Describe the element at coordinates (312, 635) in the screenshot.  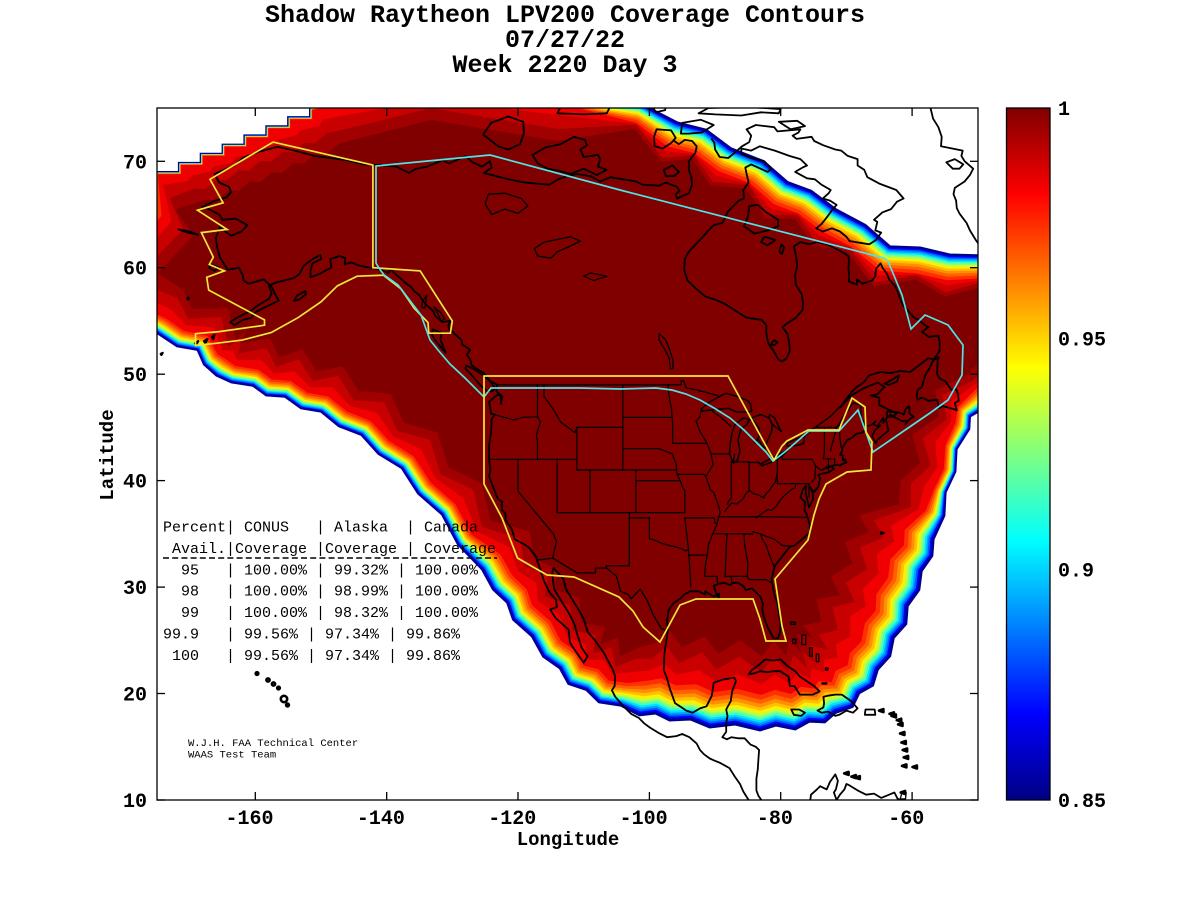
I see `svg-text:99.9 | 99.56% | 97.34% | 99.: 99.9 | 99.56% | 97.34% | 99.86%` at that location.